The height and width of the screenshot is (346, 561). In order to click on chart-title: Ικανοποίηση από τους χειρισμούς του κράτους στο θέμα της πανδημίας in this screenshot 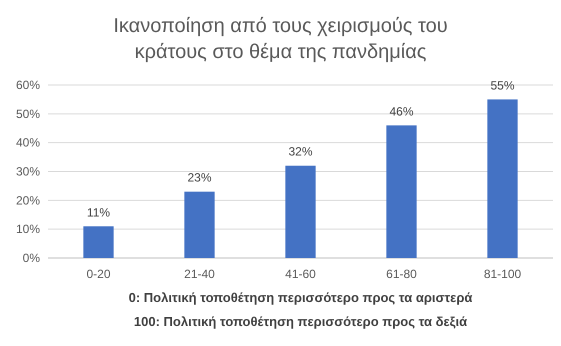, I will do `click(280, 39)`.